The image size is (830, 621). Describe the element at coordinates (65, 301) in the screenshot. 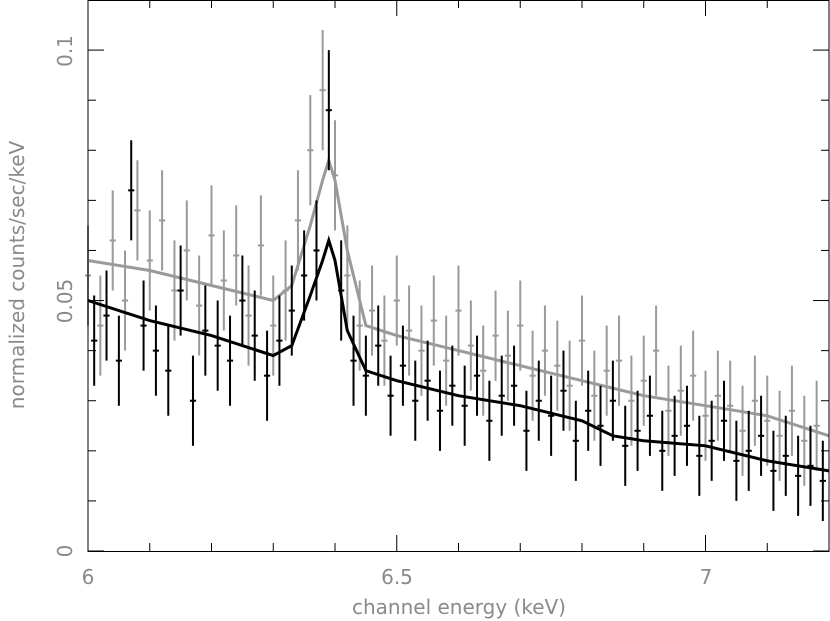

I see `y-tick-label: 0.05` at that location.